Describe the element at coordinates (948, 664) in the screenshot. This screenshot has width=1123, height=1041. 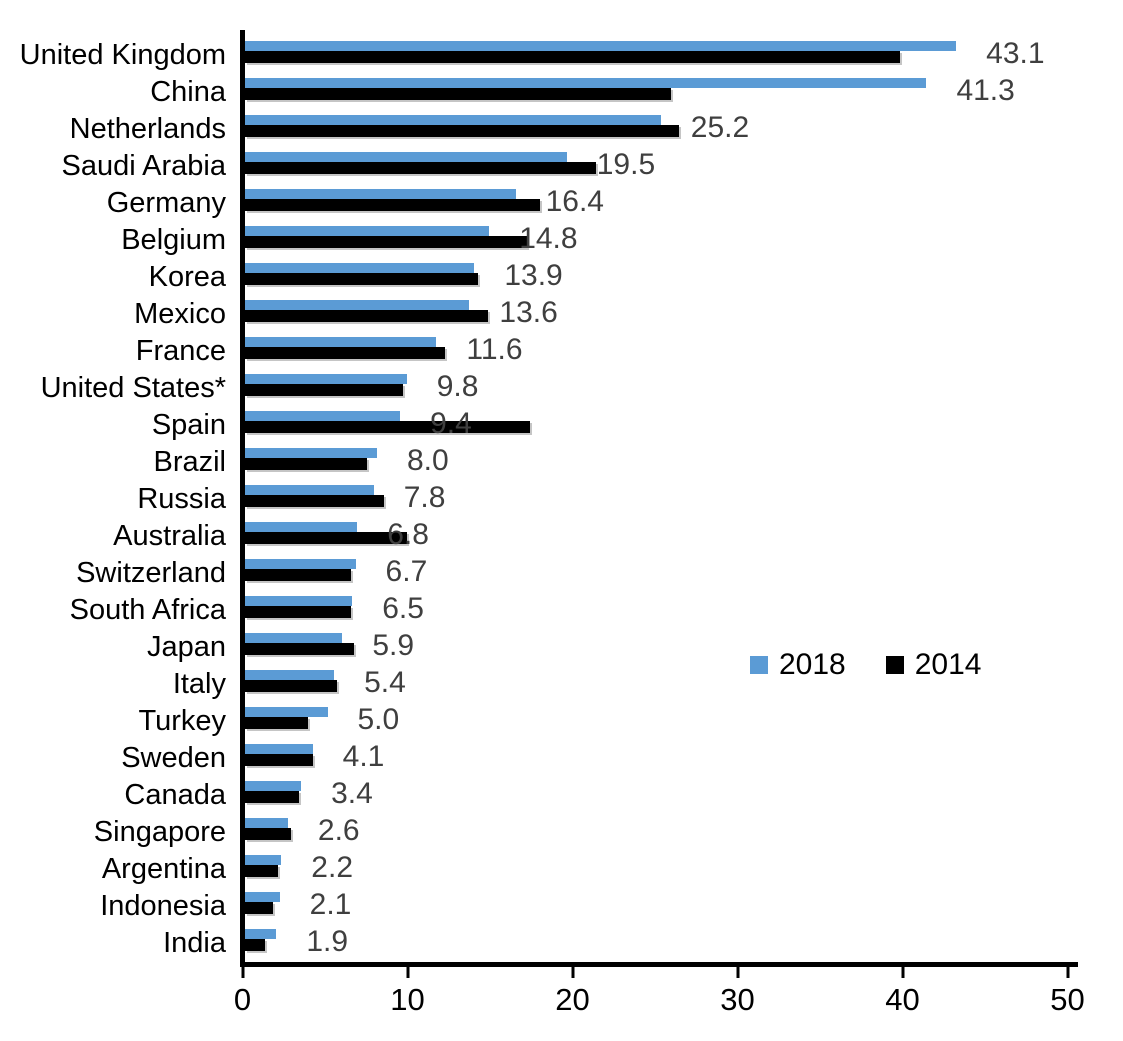
I see `legend-label-2014: 2014` at that location.